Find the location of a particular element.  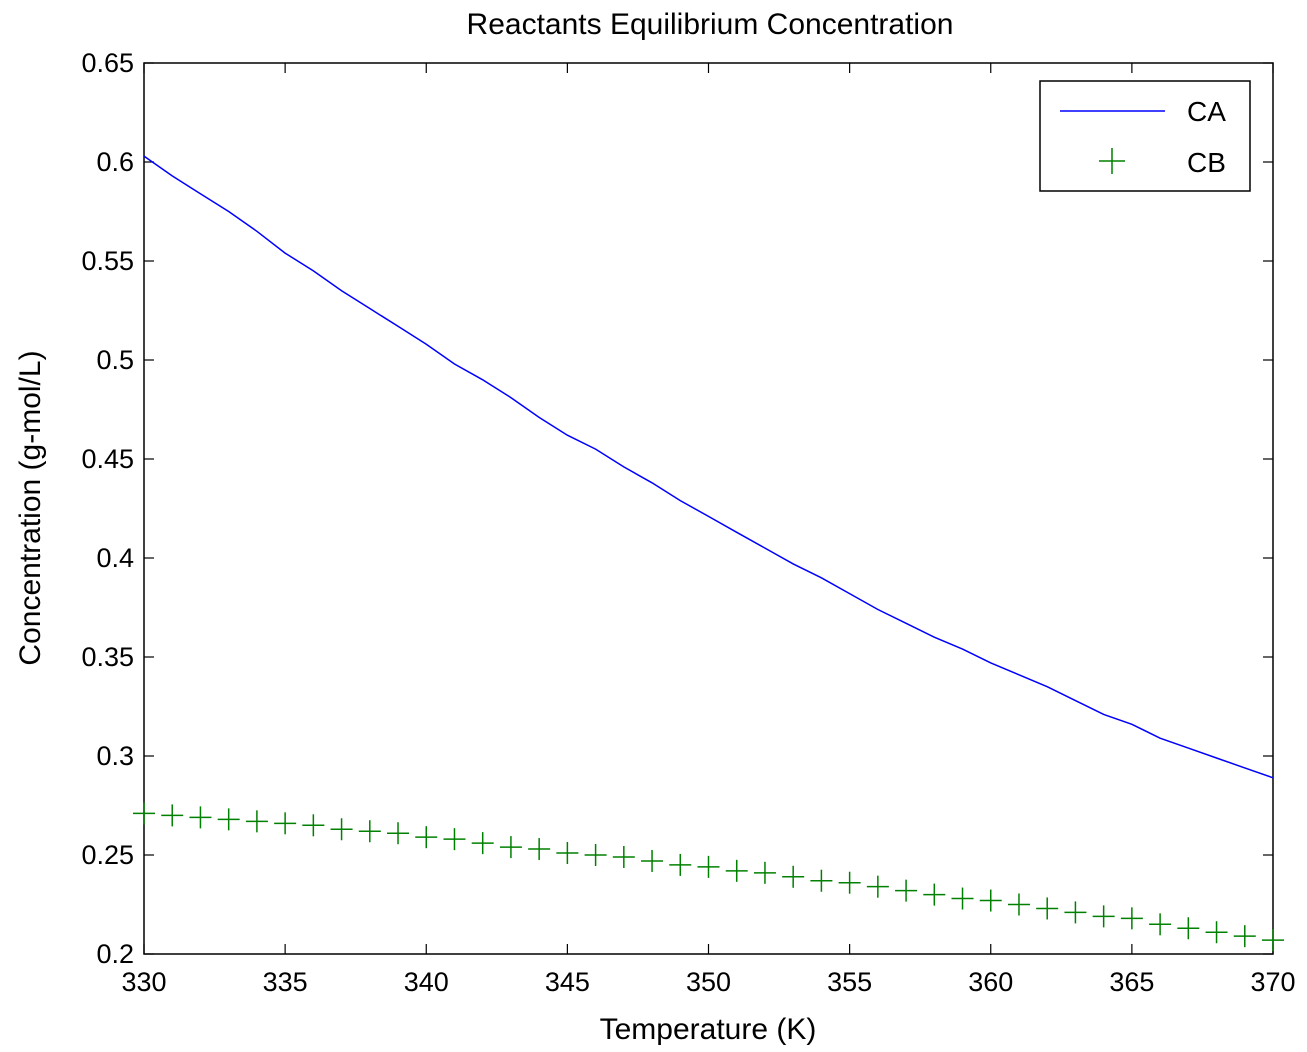

series-cb-markers is located at coordinates (708, 877).